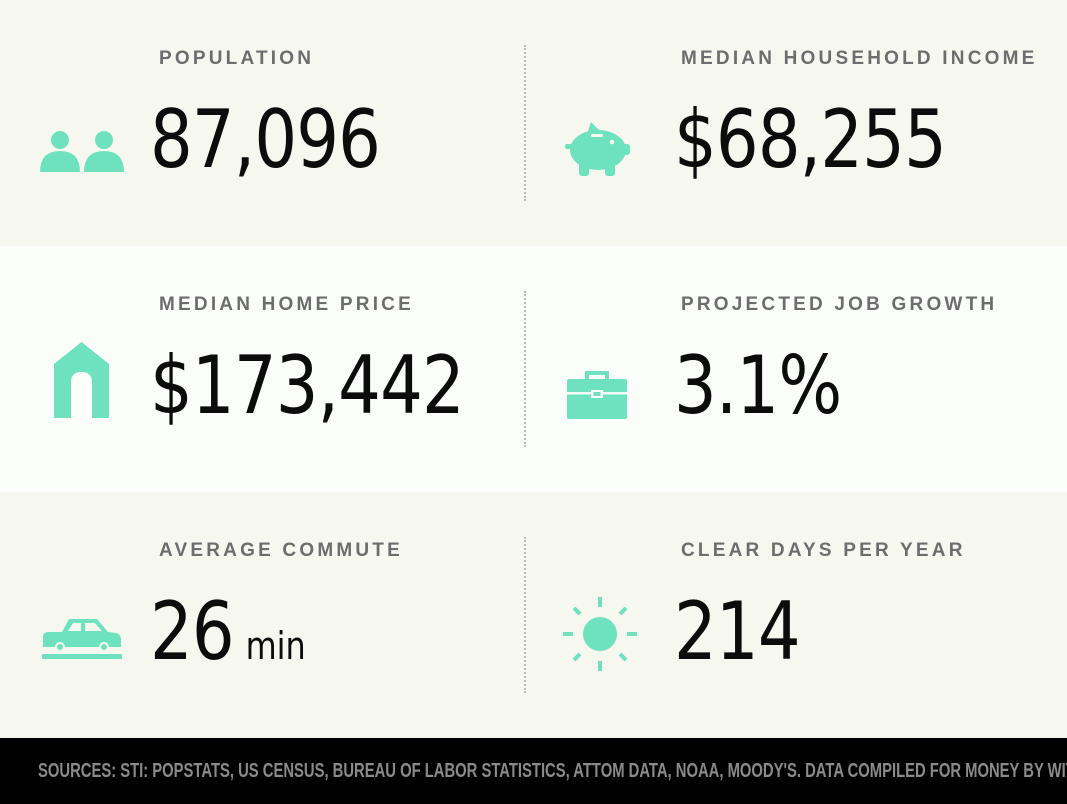 The image size is (1067, 804). Describe the element at coordinates (598, 149) in the screenshot. I see `piggy-bank-icon` at that location.